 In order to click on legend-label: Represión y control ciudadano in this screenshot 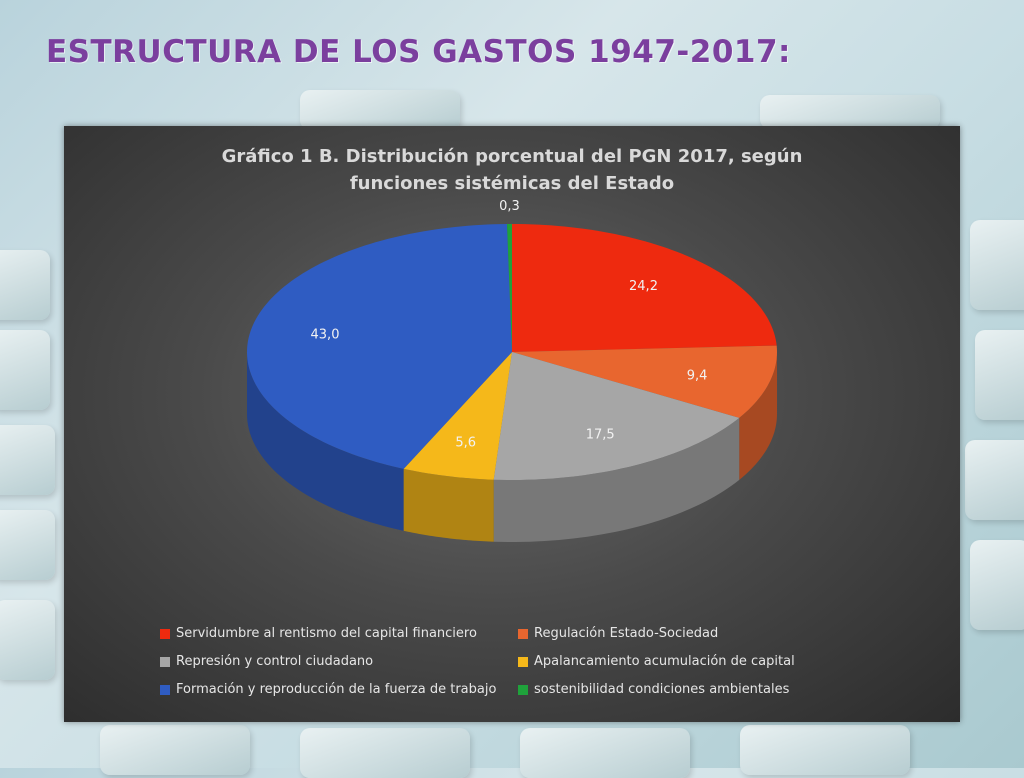, I will do `click(275, 661)`.